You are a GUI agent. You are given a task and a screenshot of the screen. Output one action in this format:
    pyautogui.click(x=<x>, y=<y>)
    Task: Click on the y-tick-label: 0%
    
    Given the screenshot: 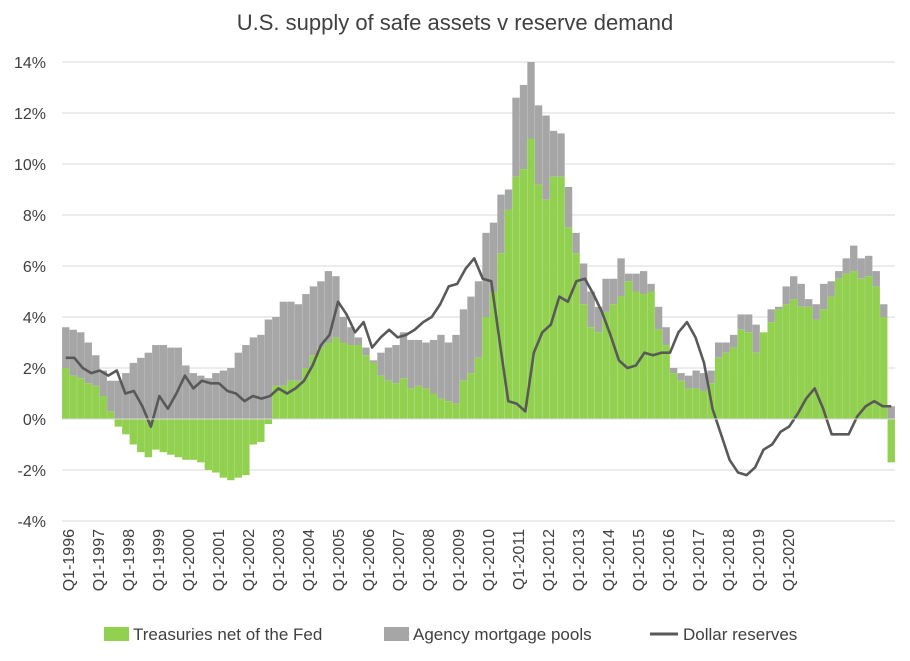 What is the action you would take?
    pyautogui.click(x=34, y=420)
    